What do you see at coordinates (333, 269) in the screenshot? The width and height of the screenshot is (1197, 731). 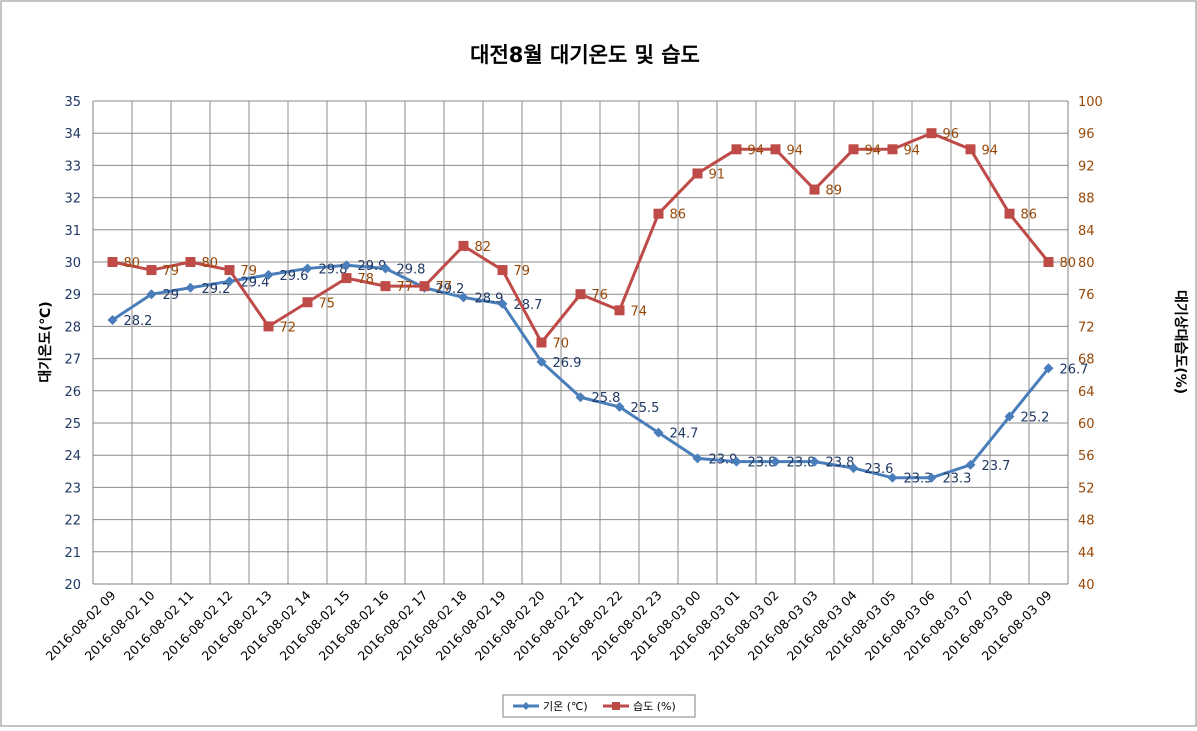 I see `data-label-temperature: 29.8` at bounding box center [333, 269].